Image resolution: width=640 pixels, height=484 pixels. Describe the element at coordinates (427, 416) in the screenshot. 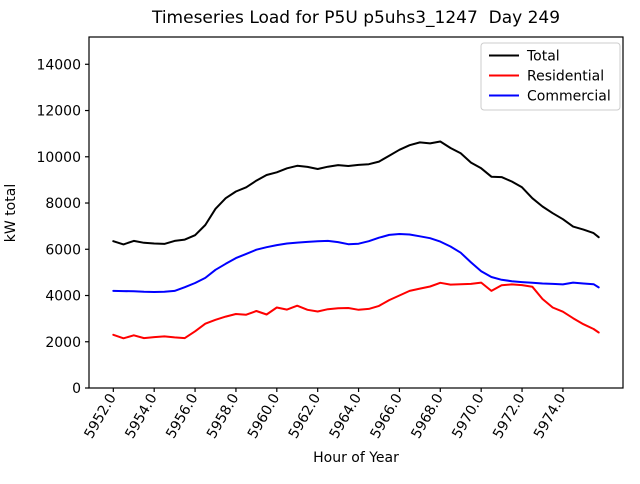

I see `x-tick-label: 5968.0` at that location.